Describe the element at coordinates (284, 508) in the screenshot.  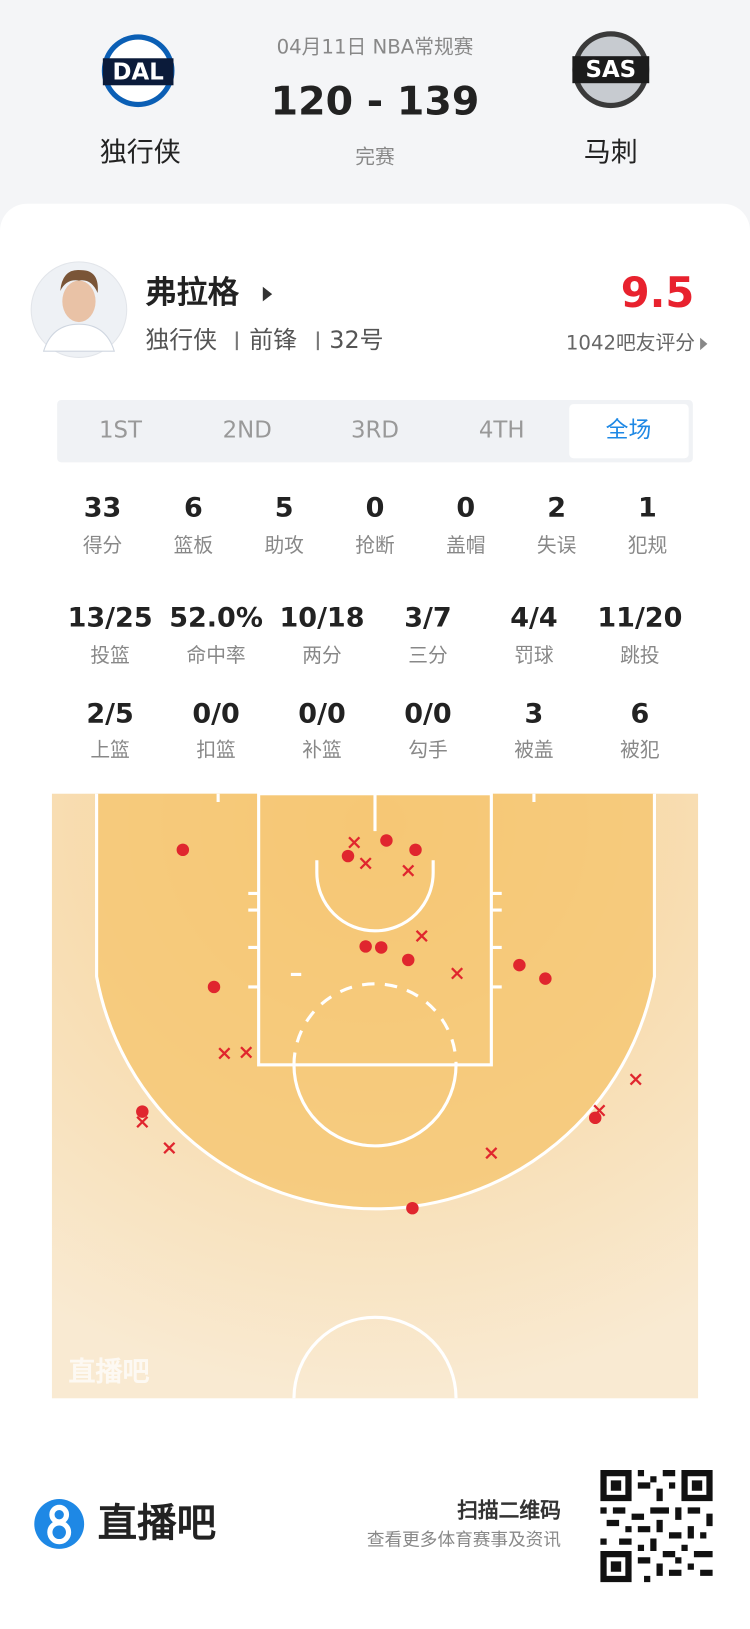
I see `stat-value: 5` at that location.